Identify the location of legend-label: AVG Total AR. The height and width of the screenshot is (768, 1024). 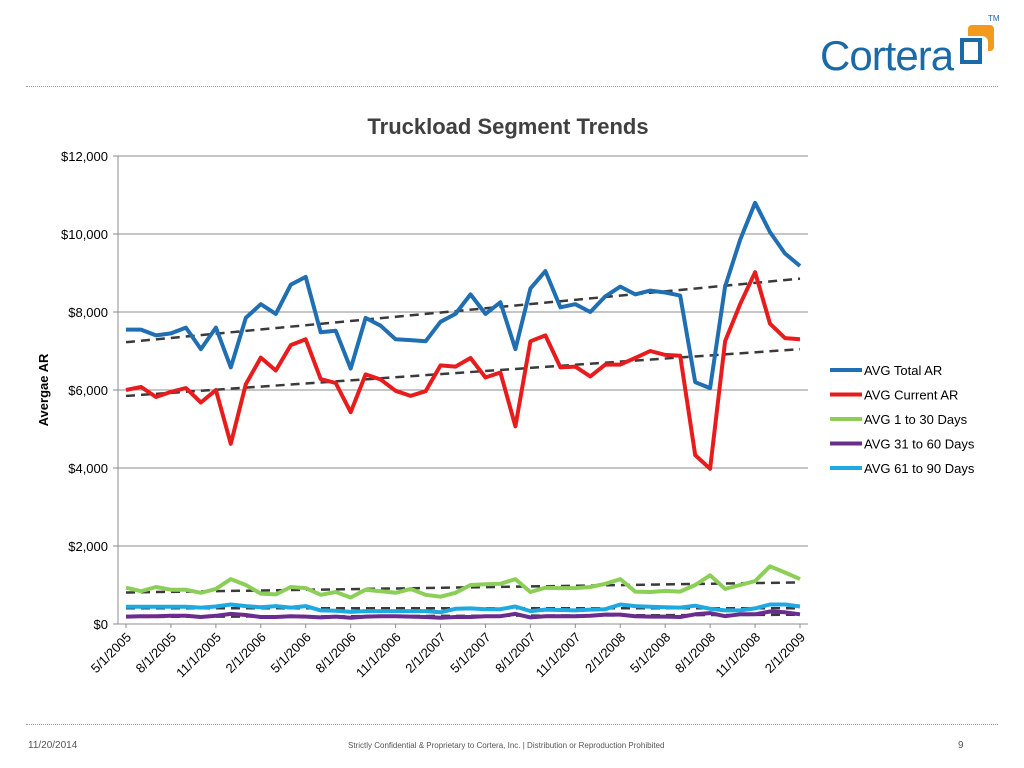
(903, 370).